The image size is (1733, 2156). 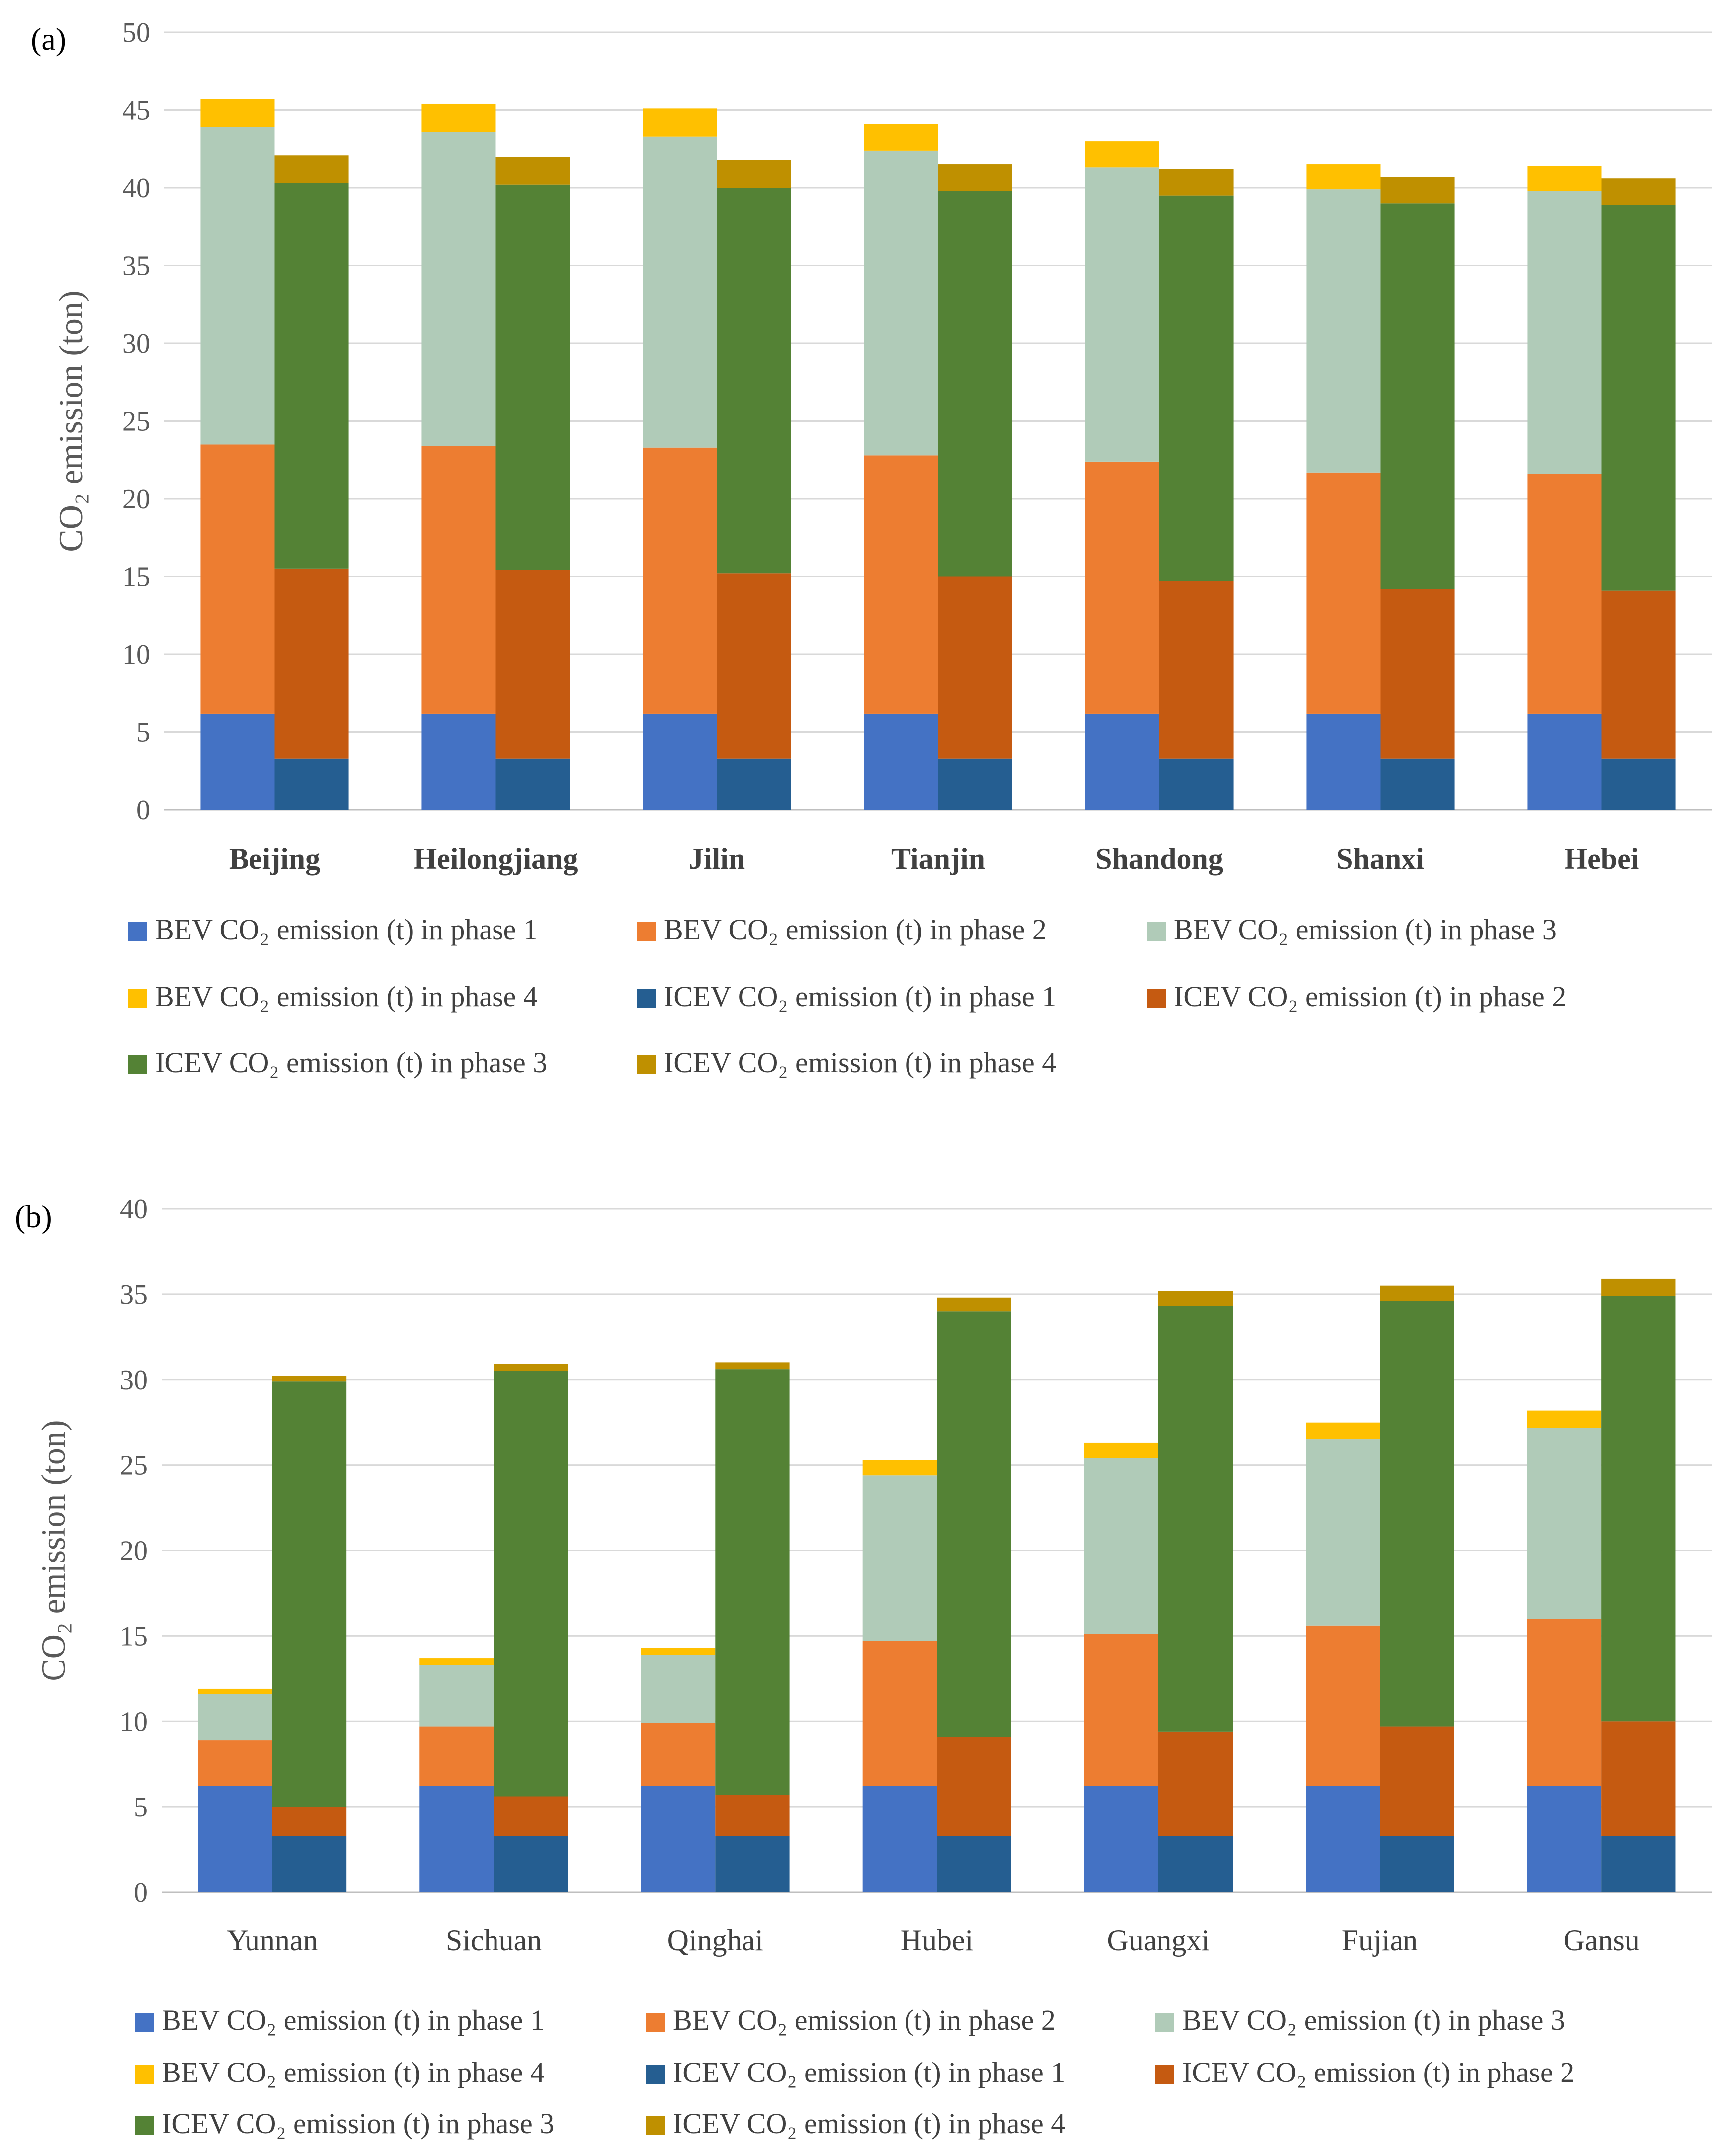 I want to click on x-category-label: Beijing, so click(x=274, y=858).